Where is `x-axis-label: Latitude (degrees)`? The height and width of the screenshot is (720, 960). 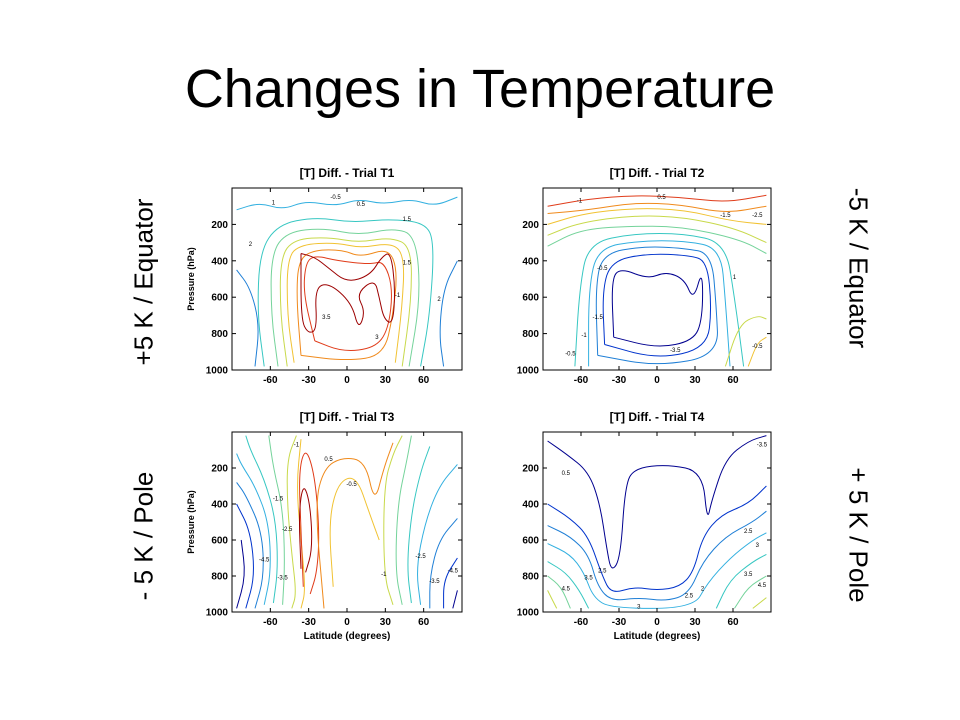
x-axis-label: Latitude (degrees) is located at coordinates (347, 636).